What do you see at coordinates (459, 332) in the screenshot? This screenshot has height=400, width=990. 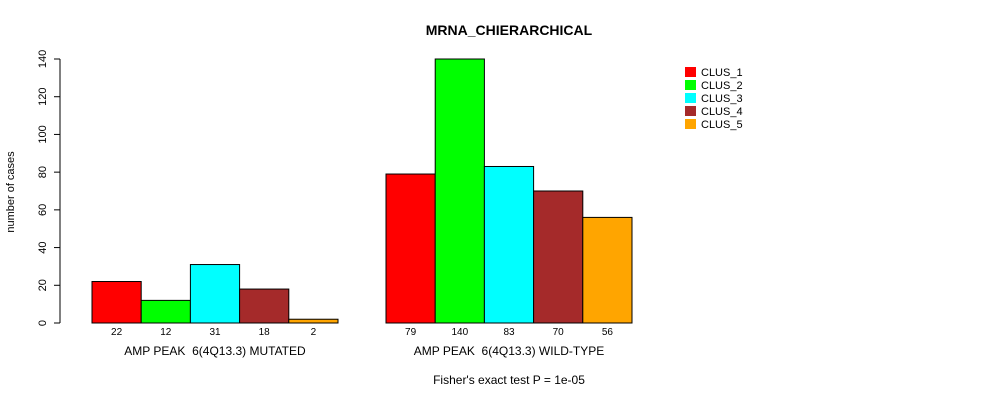 I see `bar-value-label: 140` at bounding box center [459, 332].